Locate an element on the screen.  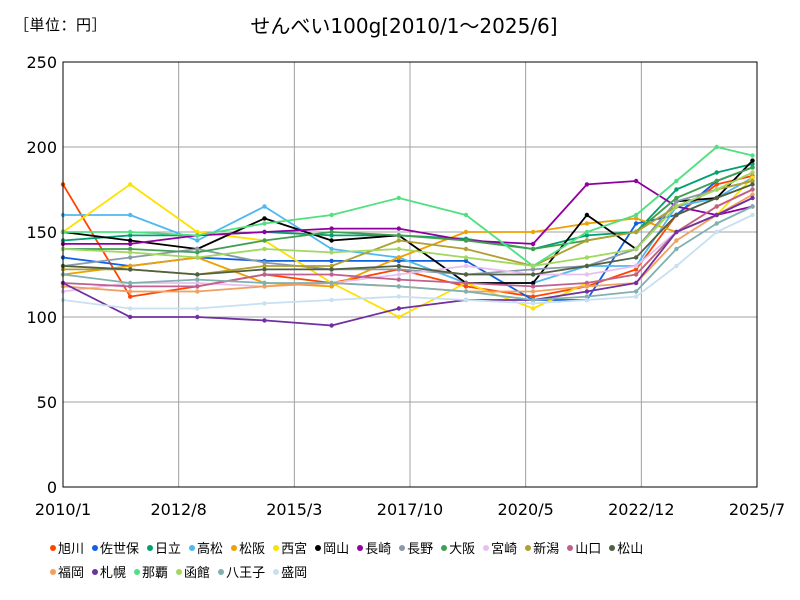
y-tick-label: 250 is located at coordinates (41, 62).